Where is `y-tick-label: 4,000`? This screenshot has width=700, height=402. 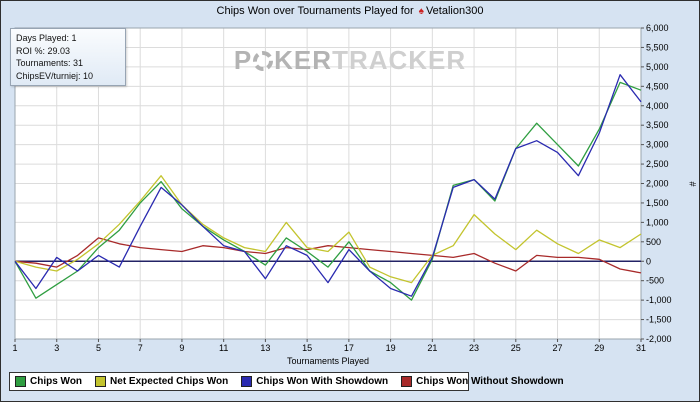
y-tick-label: 4,000 is located at coordinates (657, 106).